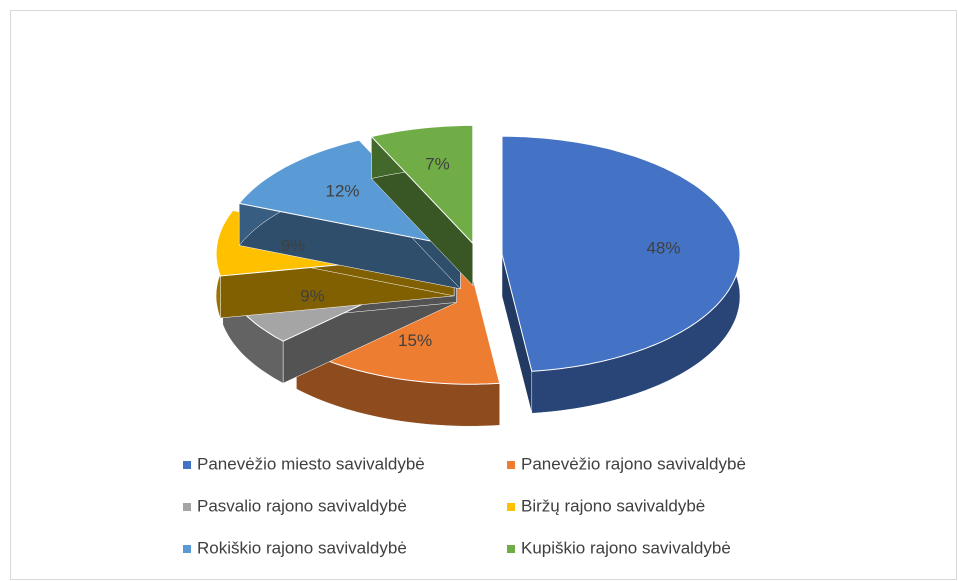 The image size is (958, 581). Describe the element at coordinates (613, 505) in the screenshot. I see `legend-label: Biržų rajono savivaldybė` at that location.